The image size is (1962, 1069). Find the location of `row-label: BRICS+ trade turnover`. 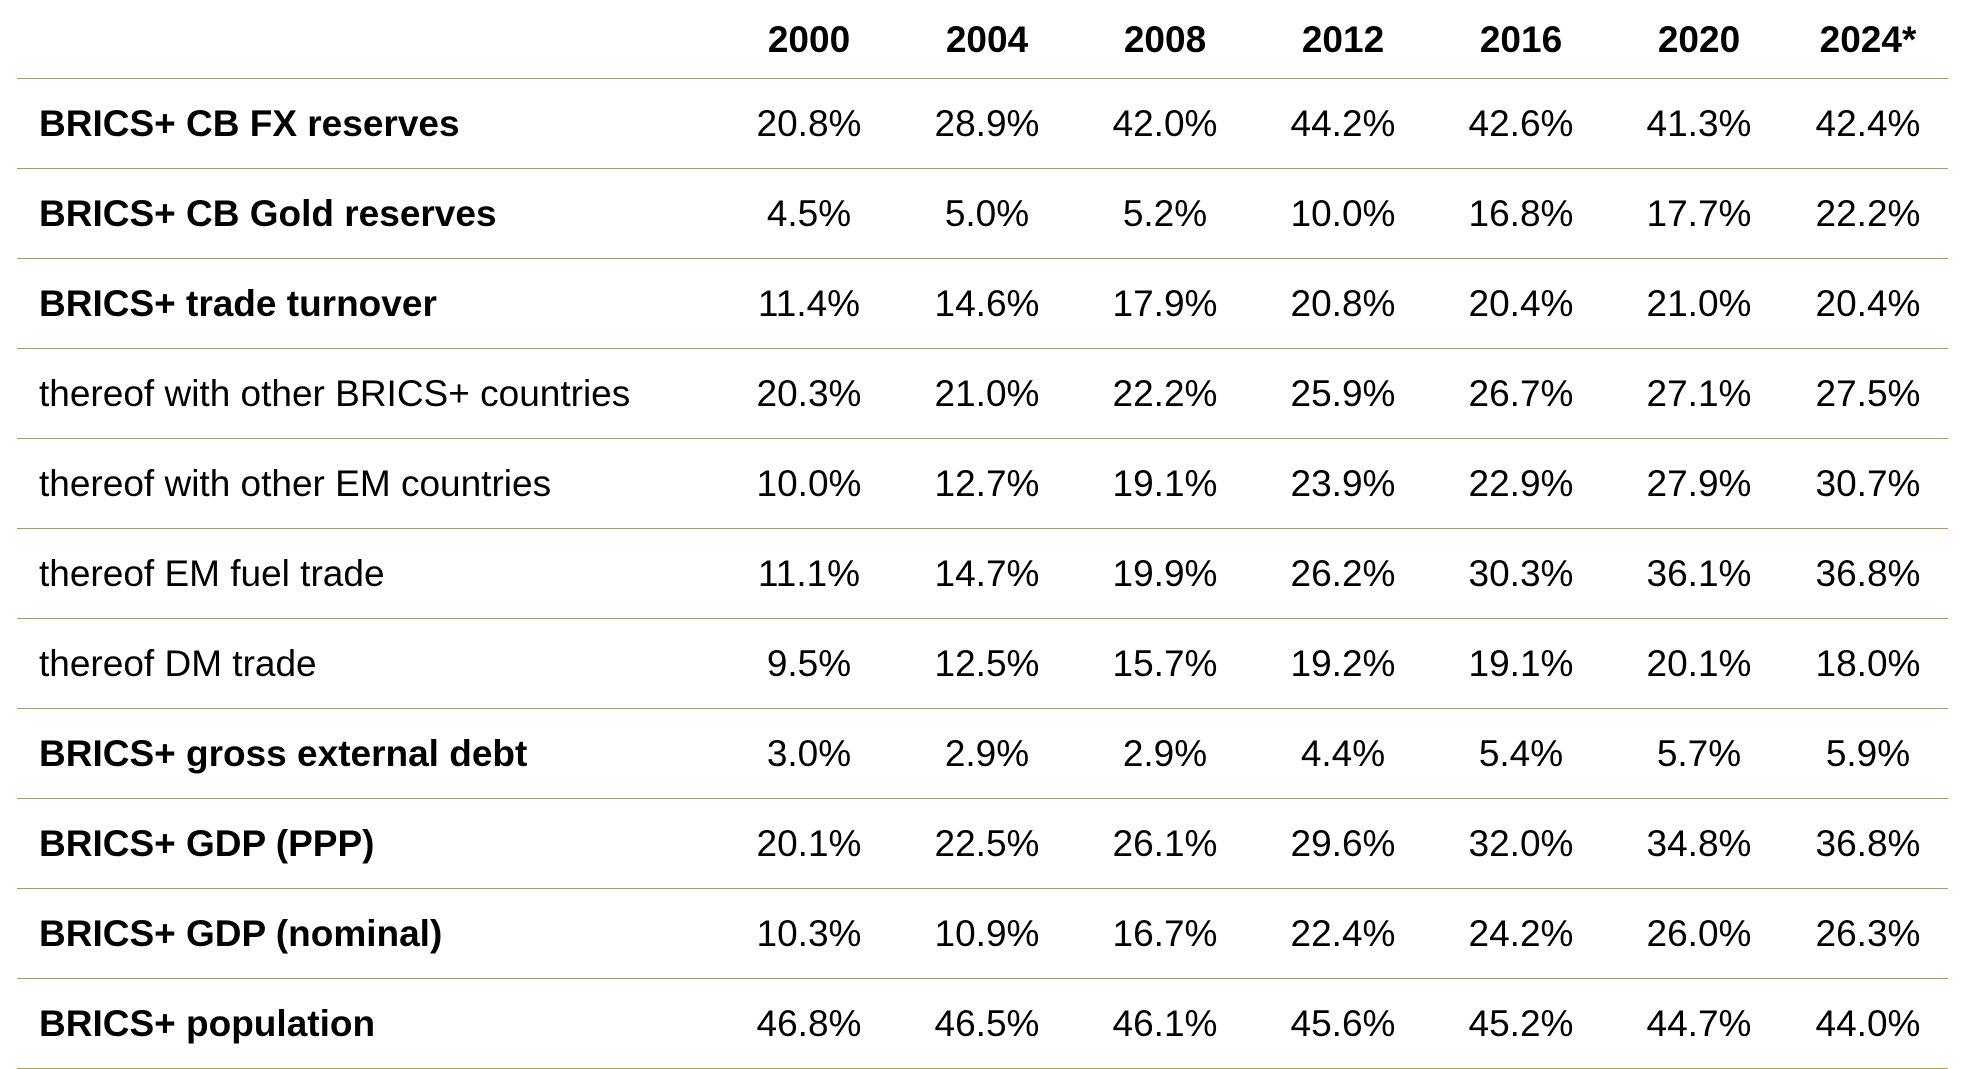

row-label: BRICS+ trade turnover is located at coordinates (368, 303).